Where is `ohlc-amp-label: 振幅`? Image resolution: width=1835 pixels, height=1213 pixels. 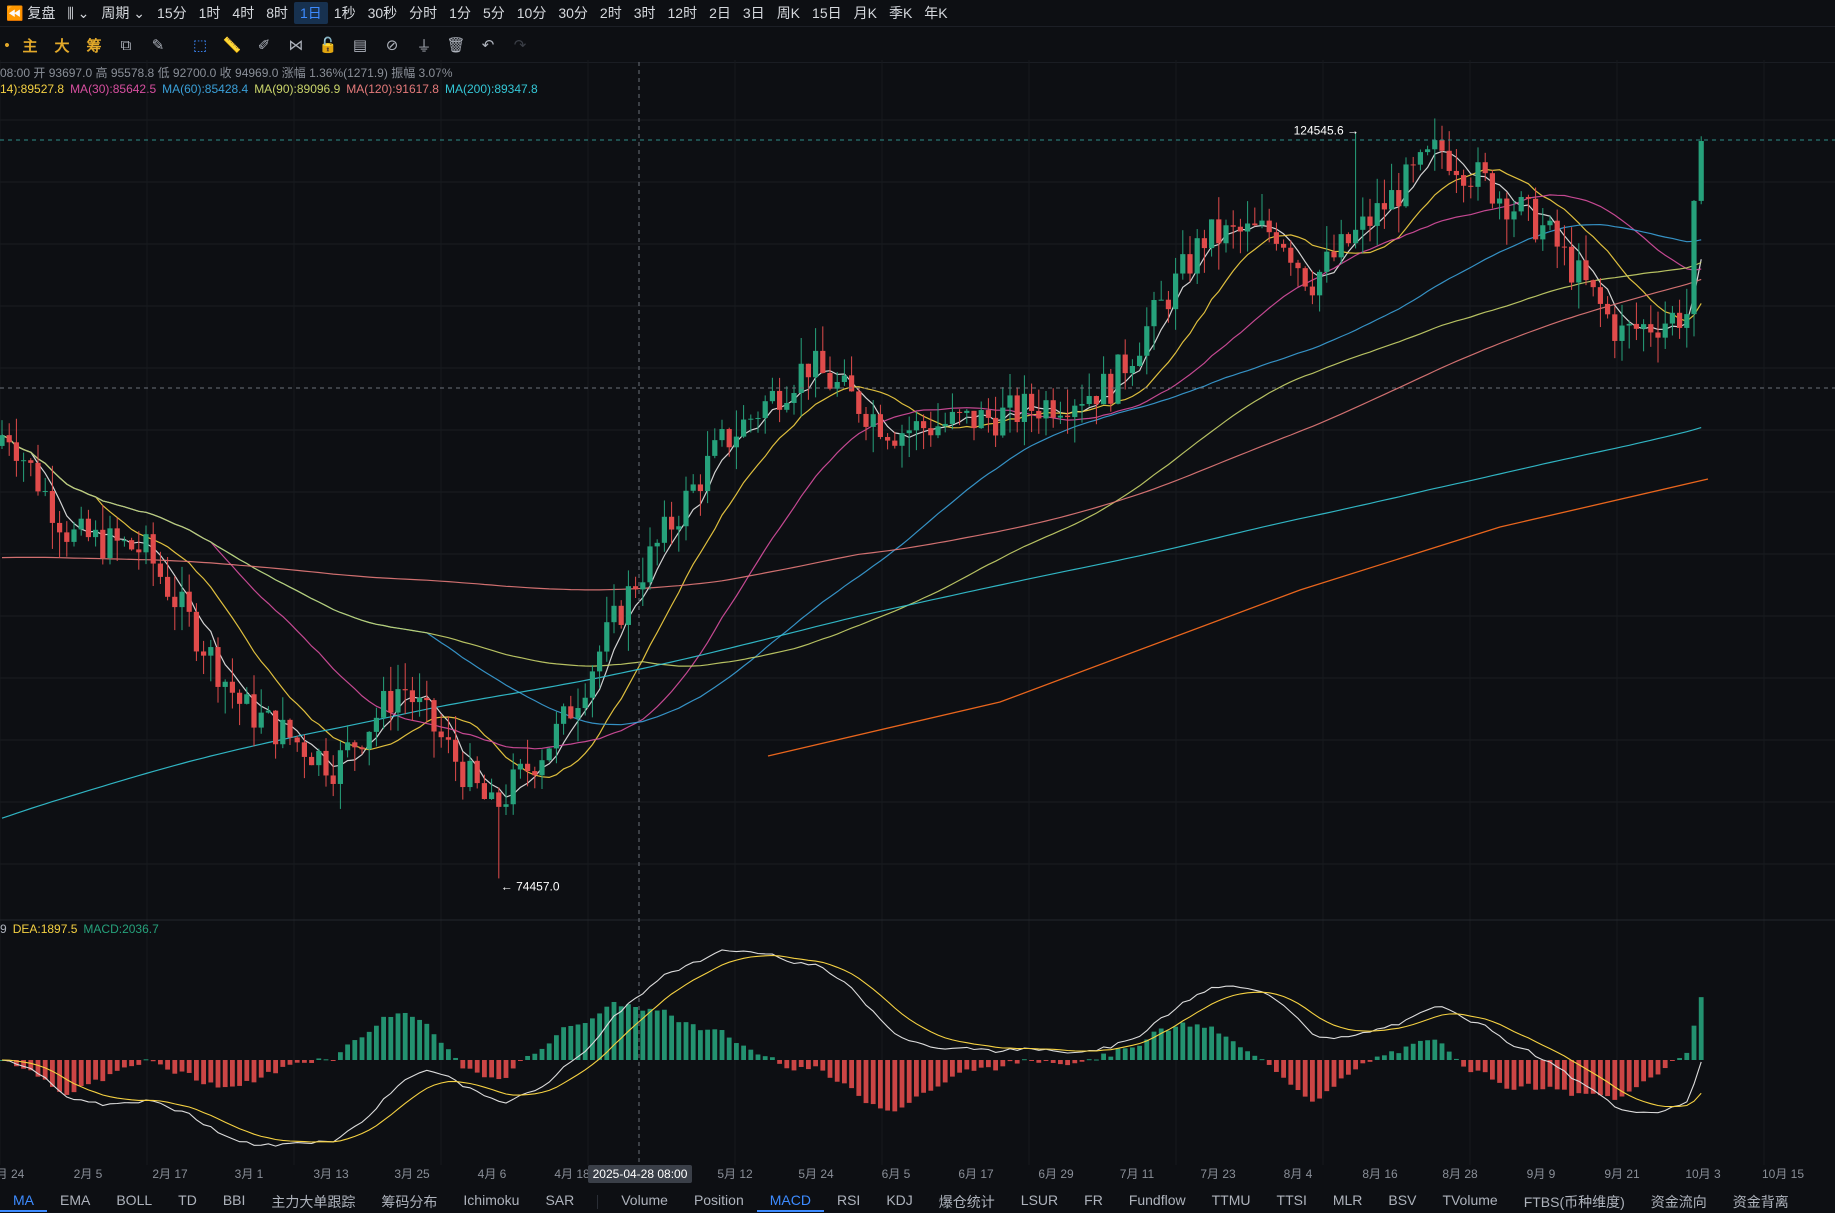 ohlc-amp-label: 振幅 is located at coordinates (403, 73).